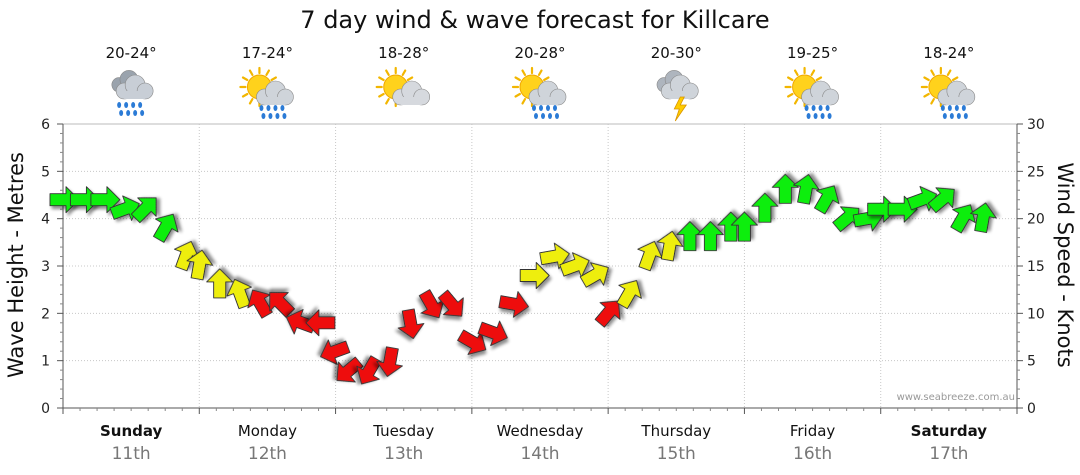 This screenshot has width=1080, height=475. I want to click on y-tick-label-right: 5, so click(1031, 362).